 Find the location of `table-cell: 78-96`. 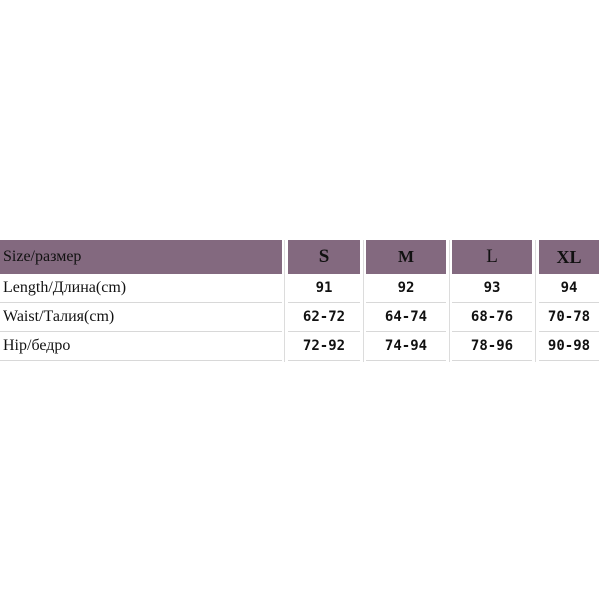

table-cell: 78-96 is located at coordinates (492, 346).